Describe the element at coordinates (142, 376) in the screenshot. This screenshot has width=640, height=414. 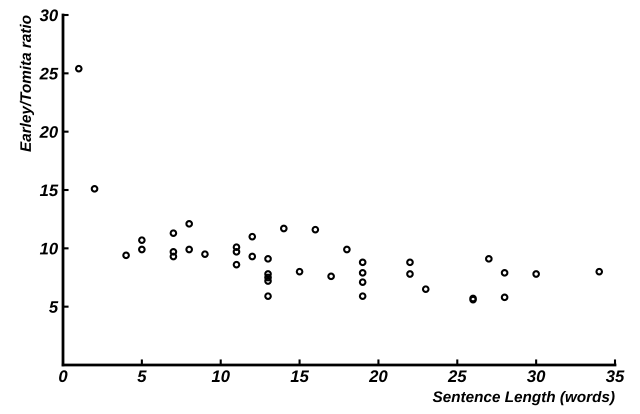
I see `x-tick-label: 5` at that location.